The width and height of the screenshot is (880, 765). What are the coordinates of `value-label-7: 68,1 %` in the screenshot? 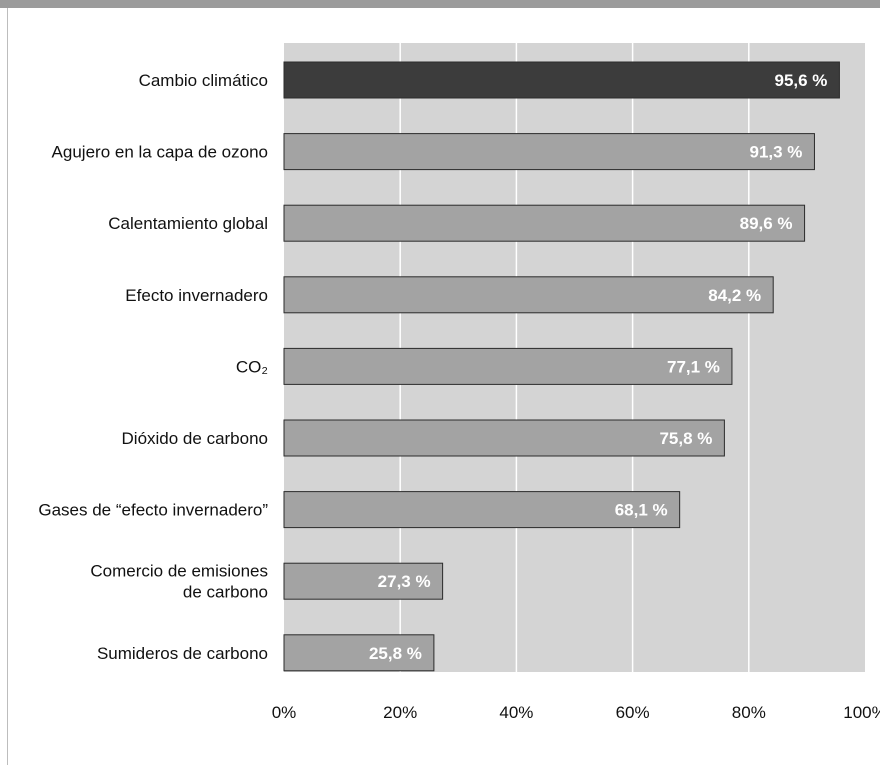 It's located at (641, 510).